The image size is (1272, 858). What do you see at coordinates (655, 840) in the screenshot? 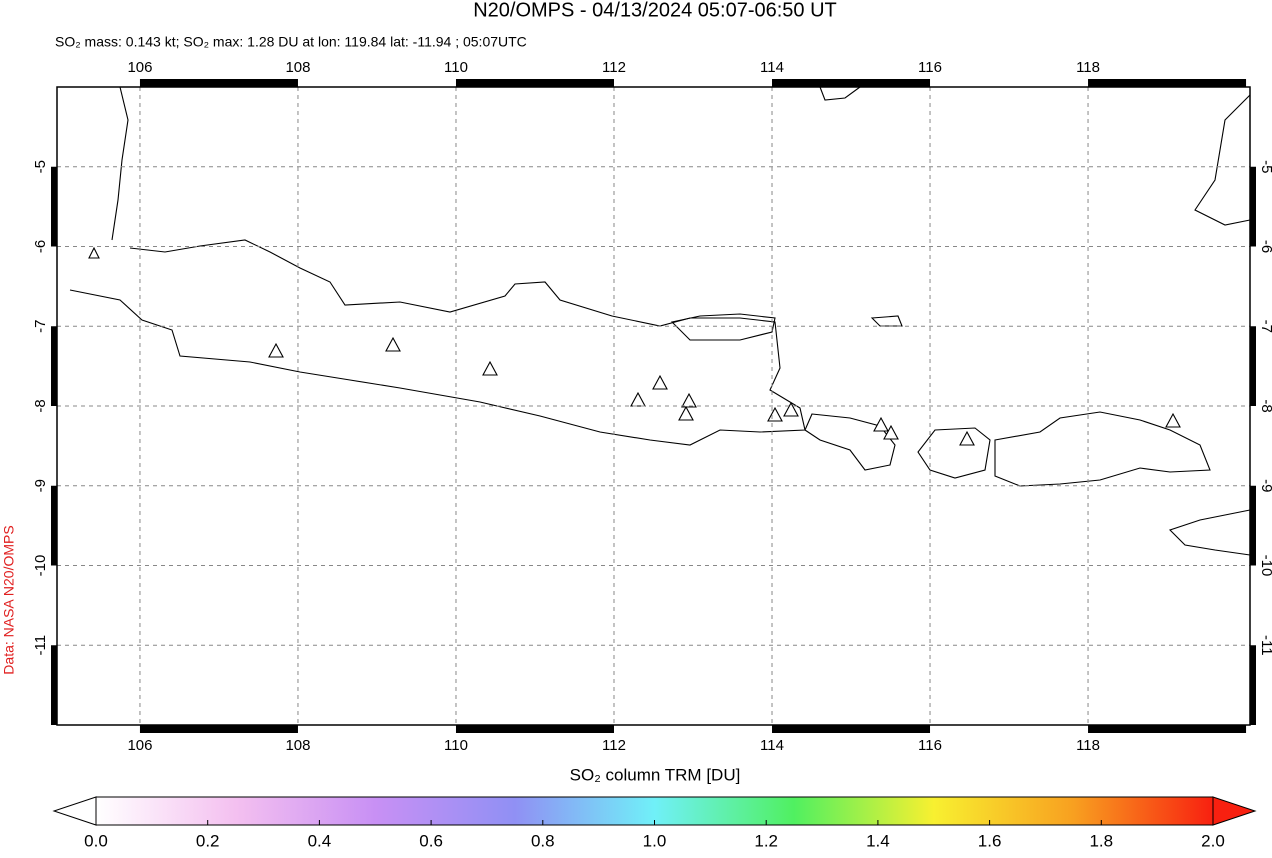
I see `colorbar-tick-label: 1.0` at bounding box center [655, 840].